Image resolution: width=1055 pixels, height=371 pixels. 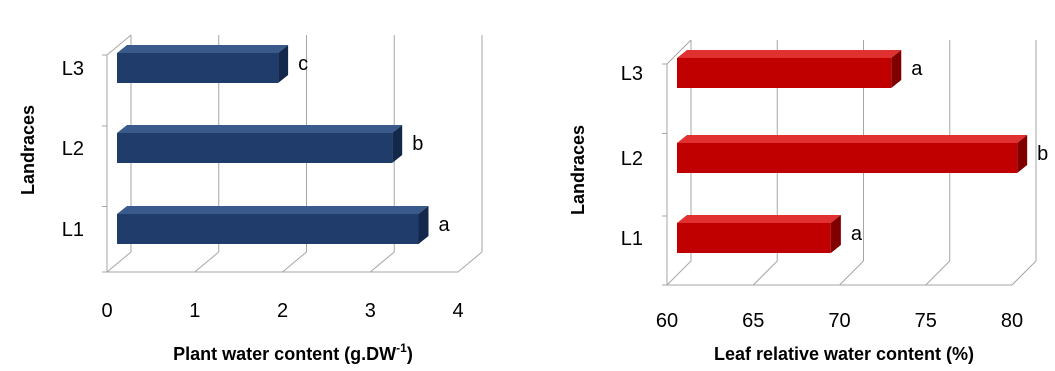 I want to click on chart1-x-tick-label: 0, so click(x=106, y=311).